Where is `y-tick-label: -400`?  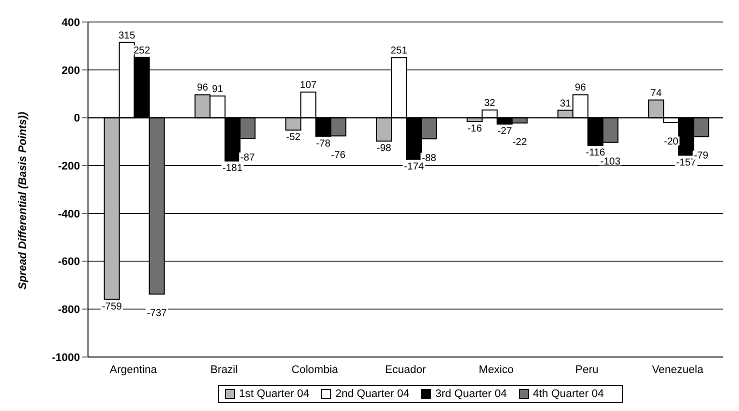
y-tick-label: -400 is located at coordinates (69, 214).